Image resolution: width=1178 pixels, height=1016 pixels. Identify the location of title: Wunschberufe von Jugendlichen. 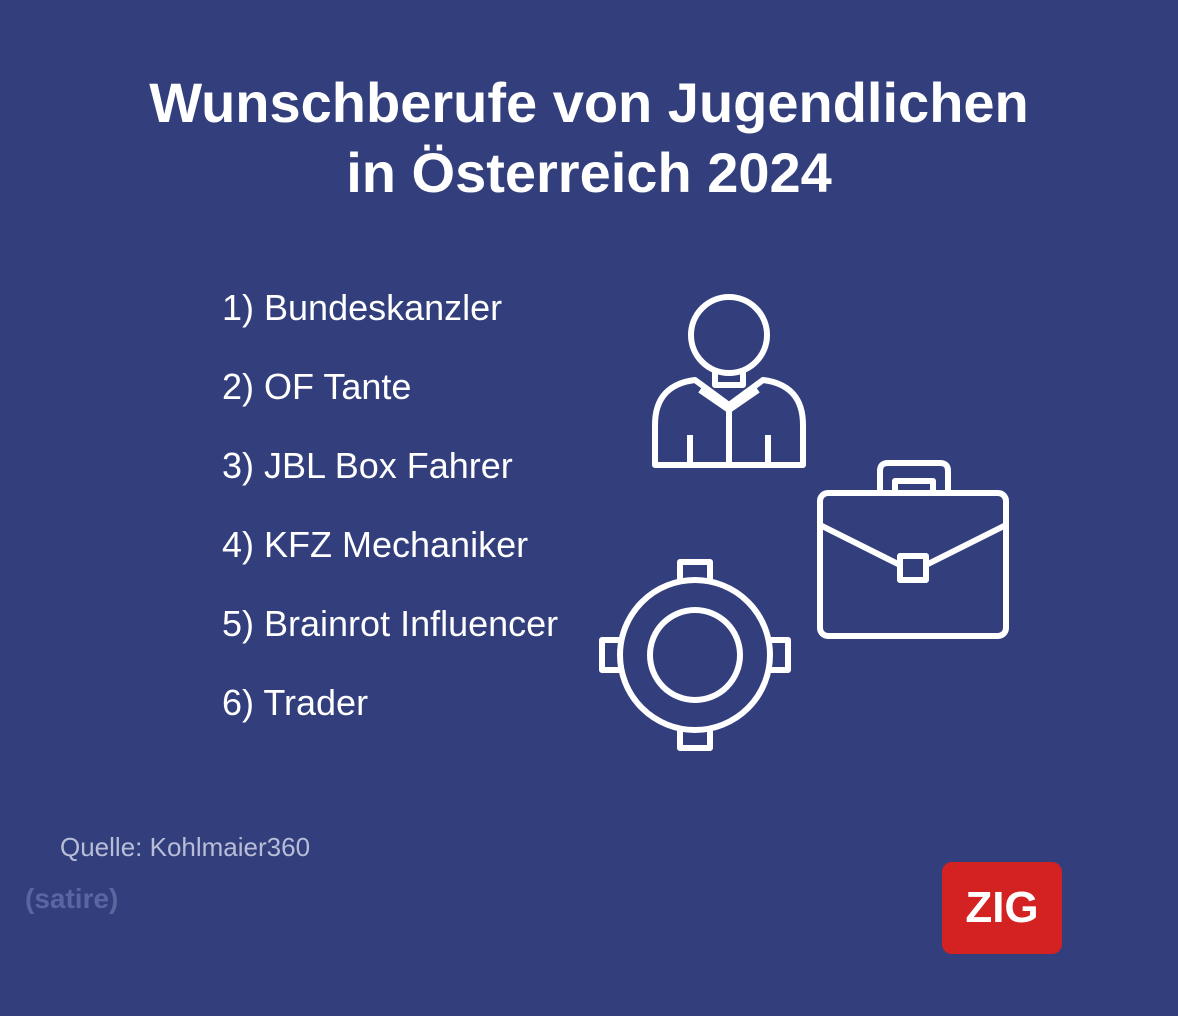
(589, 102).